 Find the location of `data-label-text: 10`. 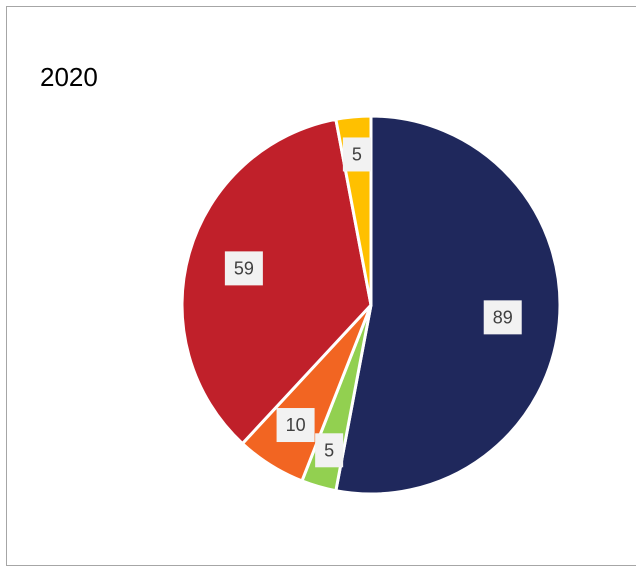

data-label-text: 10 is located at coordinates (296, 425).